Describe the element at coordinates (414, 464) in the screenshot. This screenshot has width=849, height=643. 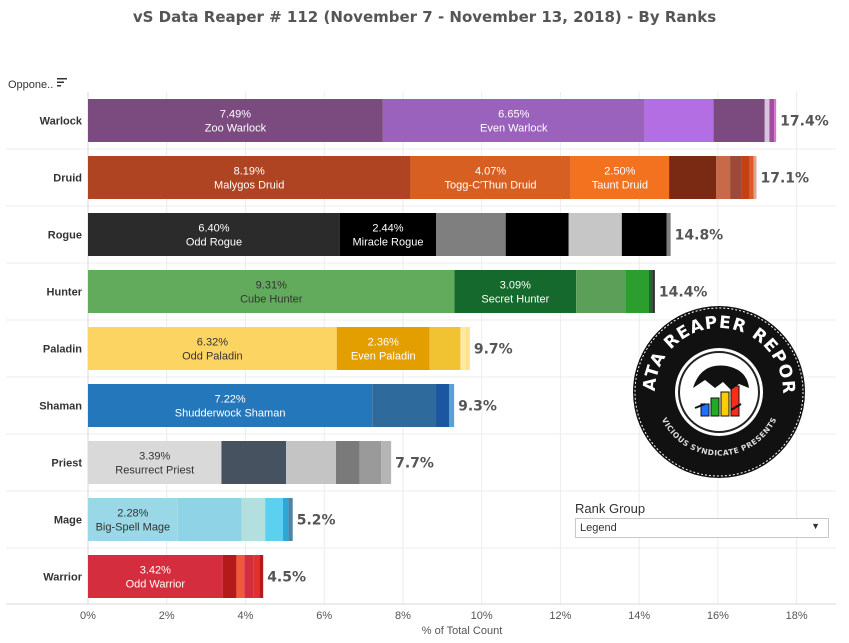
I see `bar-total-label-priest: 7.7%` at that location.